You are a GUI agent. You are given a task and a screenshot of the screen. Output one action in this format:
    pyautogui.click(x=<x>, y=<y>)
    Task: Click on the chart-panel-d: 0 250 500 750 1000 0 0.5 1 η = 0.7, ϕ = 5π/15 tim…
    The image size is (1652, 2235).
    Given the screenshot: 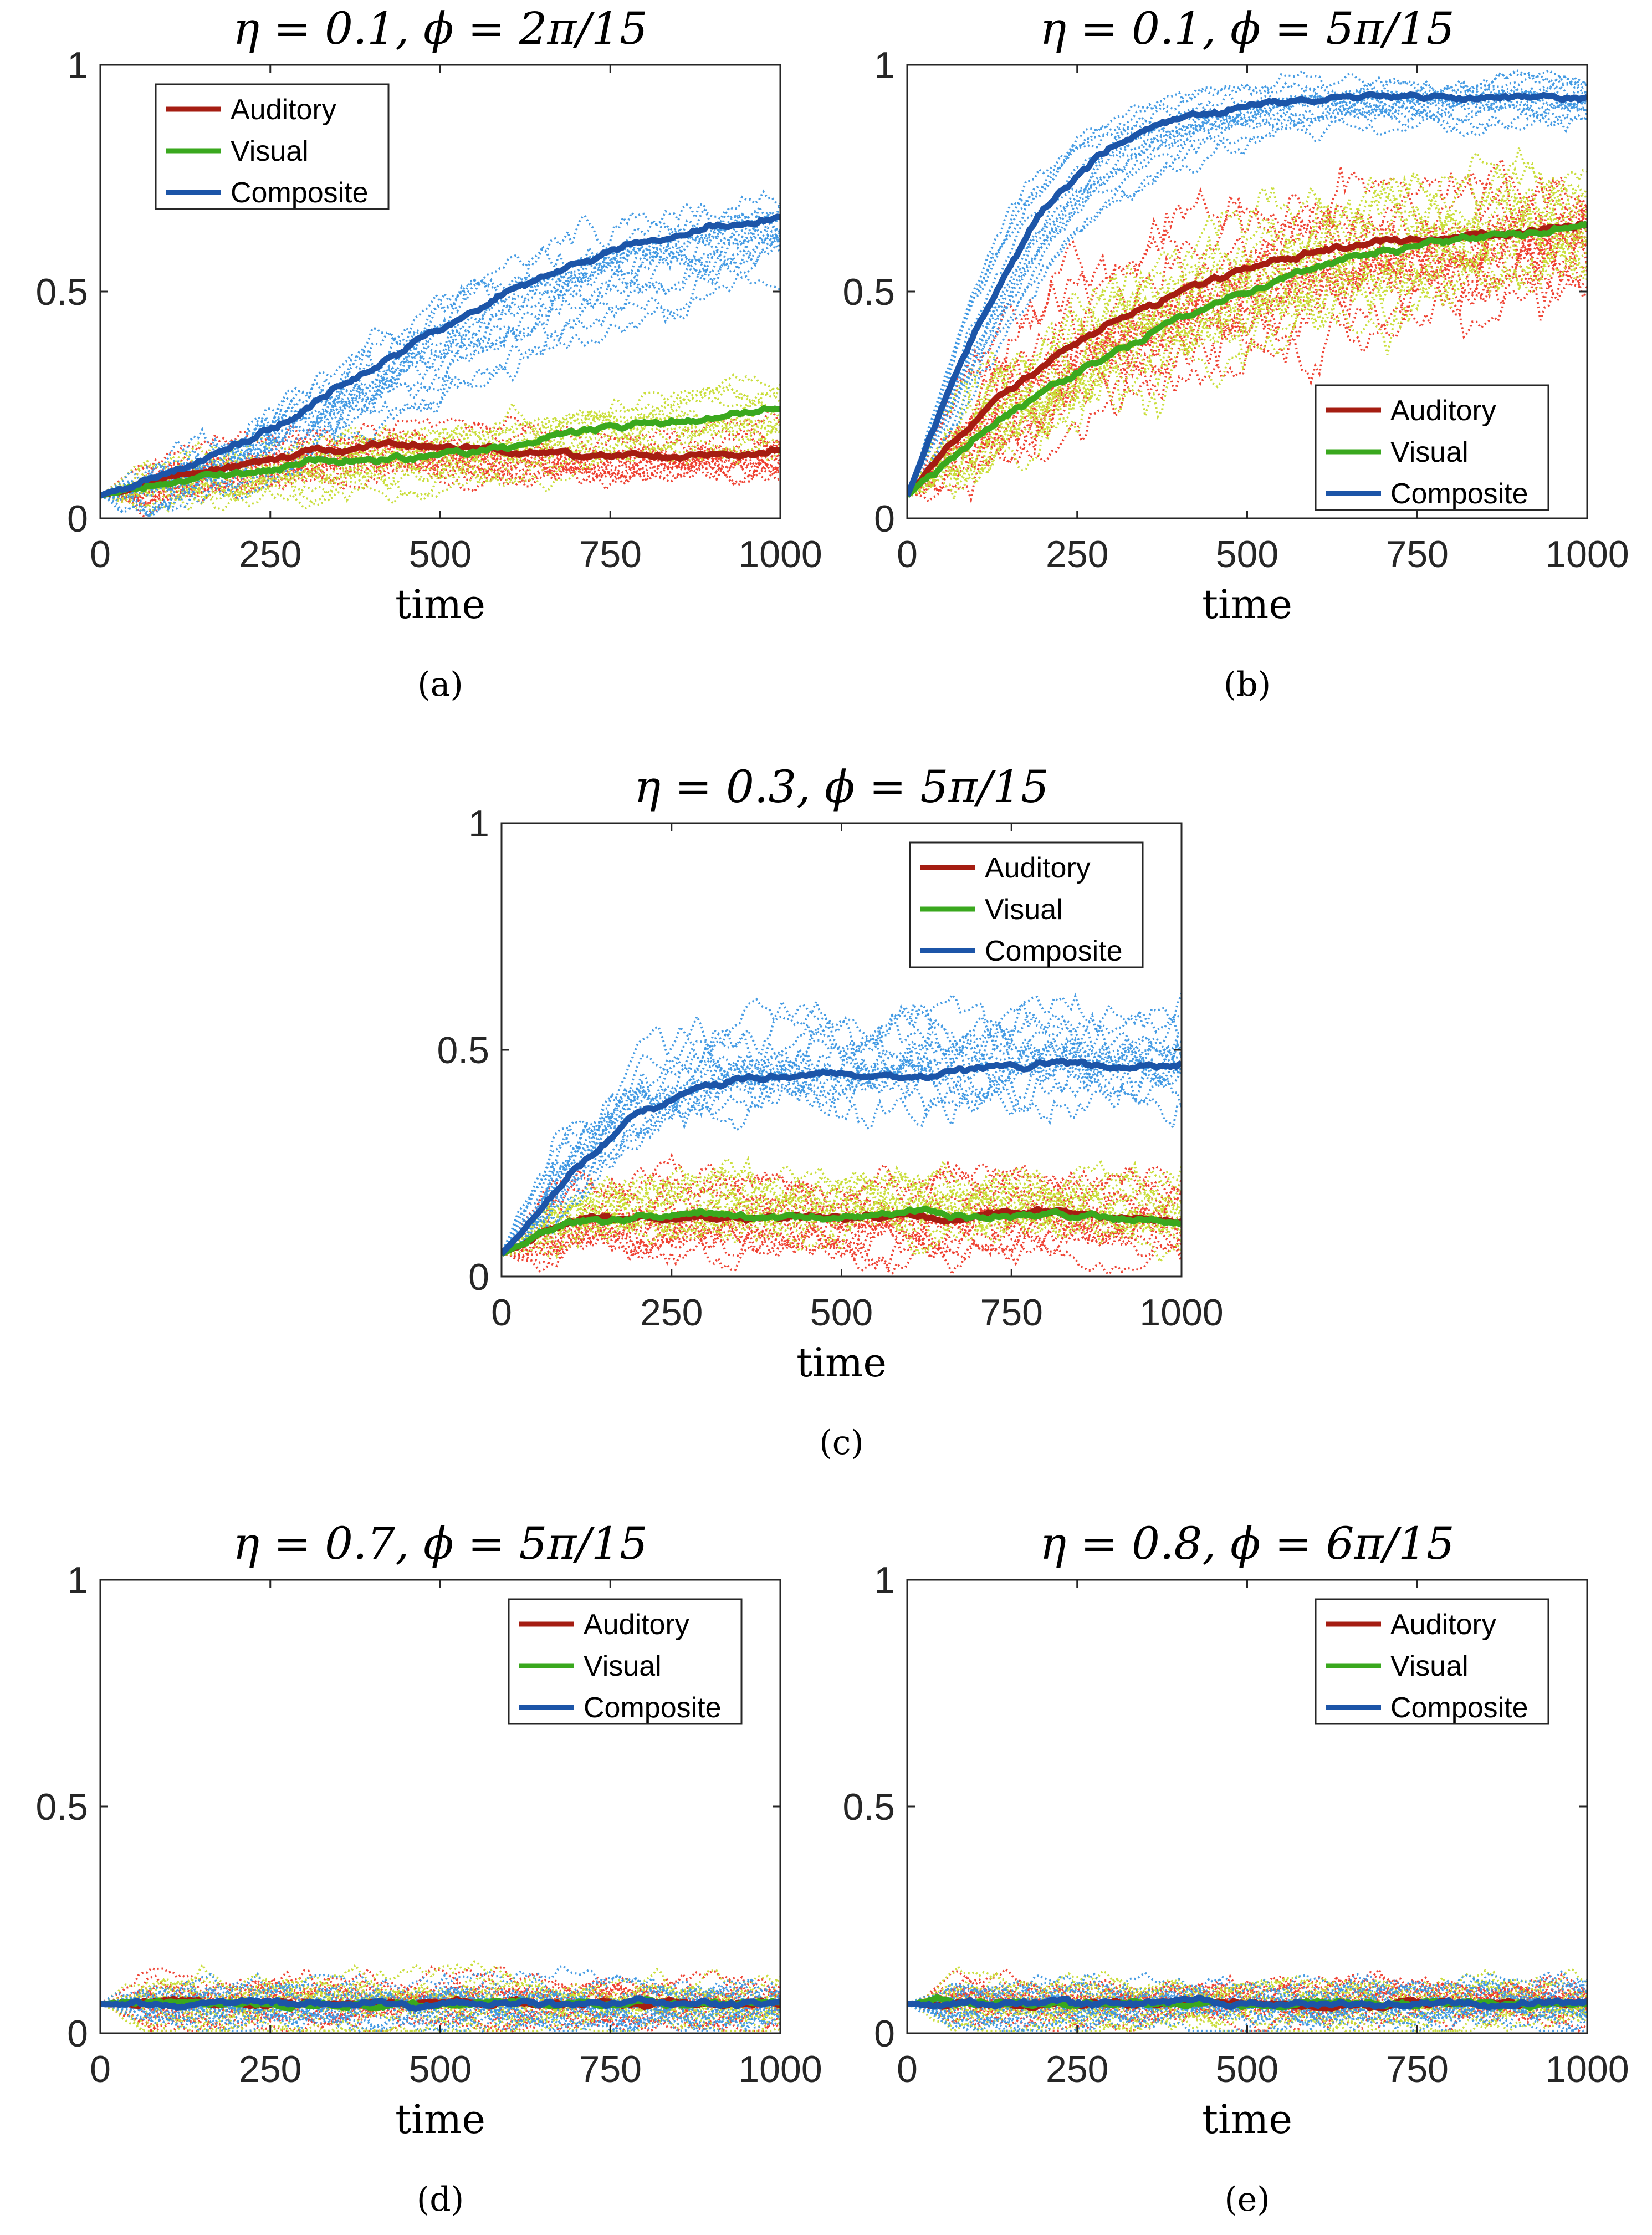 What is the action you would take?
    pyautogui.click(x=428, y=1868)
    